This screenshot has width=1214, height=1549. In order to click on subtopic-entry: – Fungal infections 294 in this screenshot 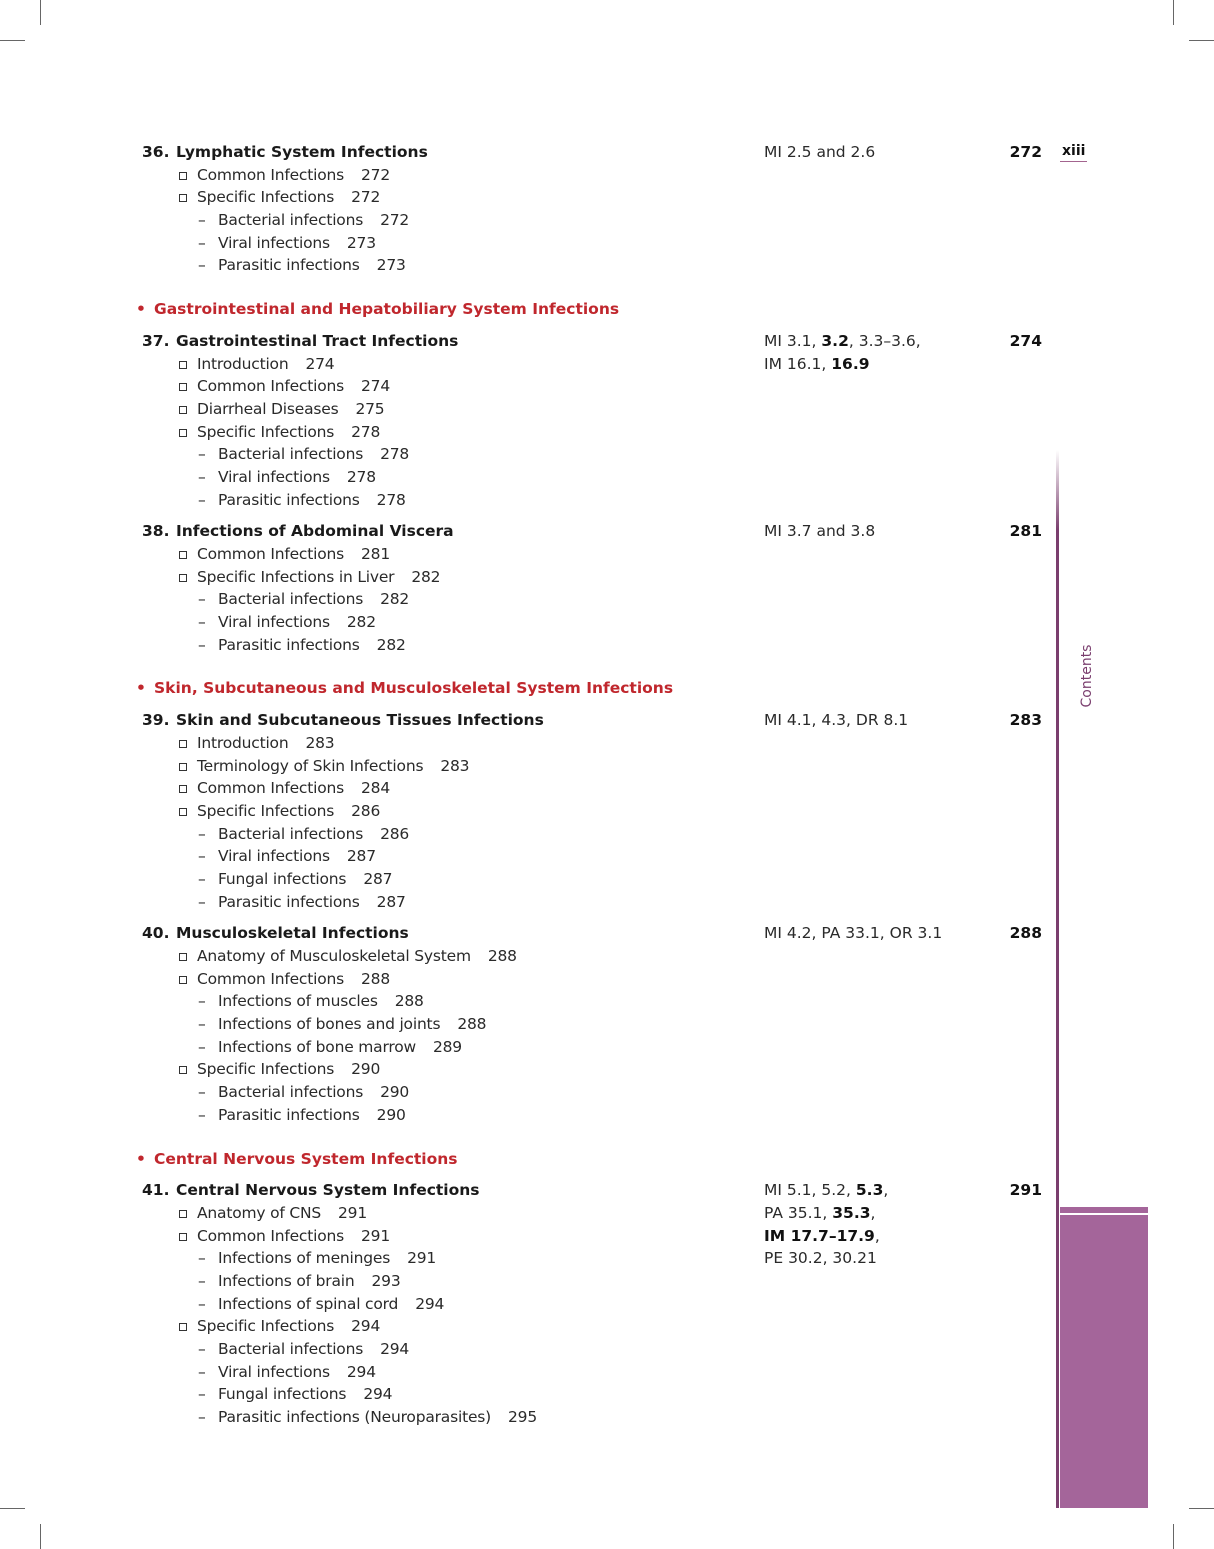, I will do `click(607, 1394)`.